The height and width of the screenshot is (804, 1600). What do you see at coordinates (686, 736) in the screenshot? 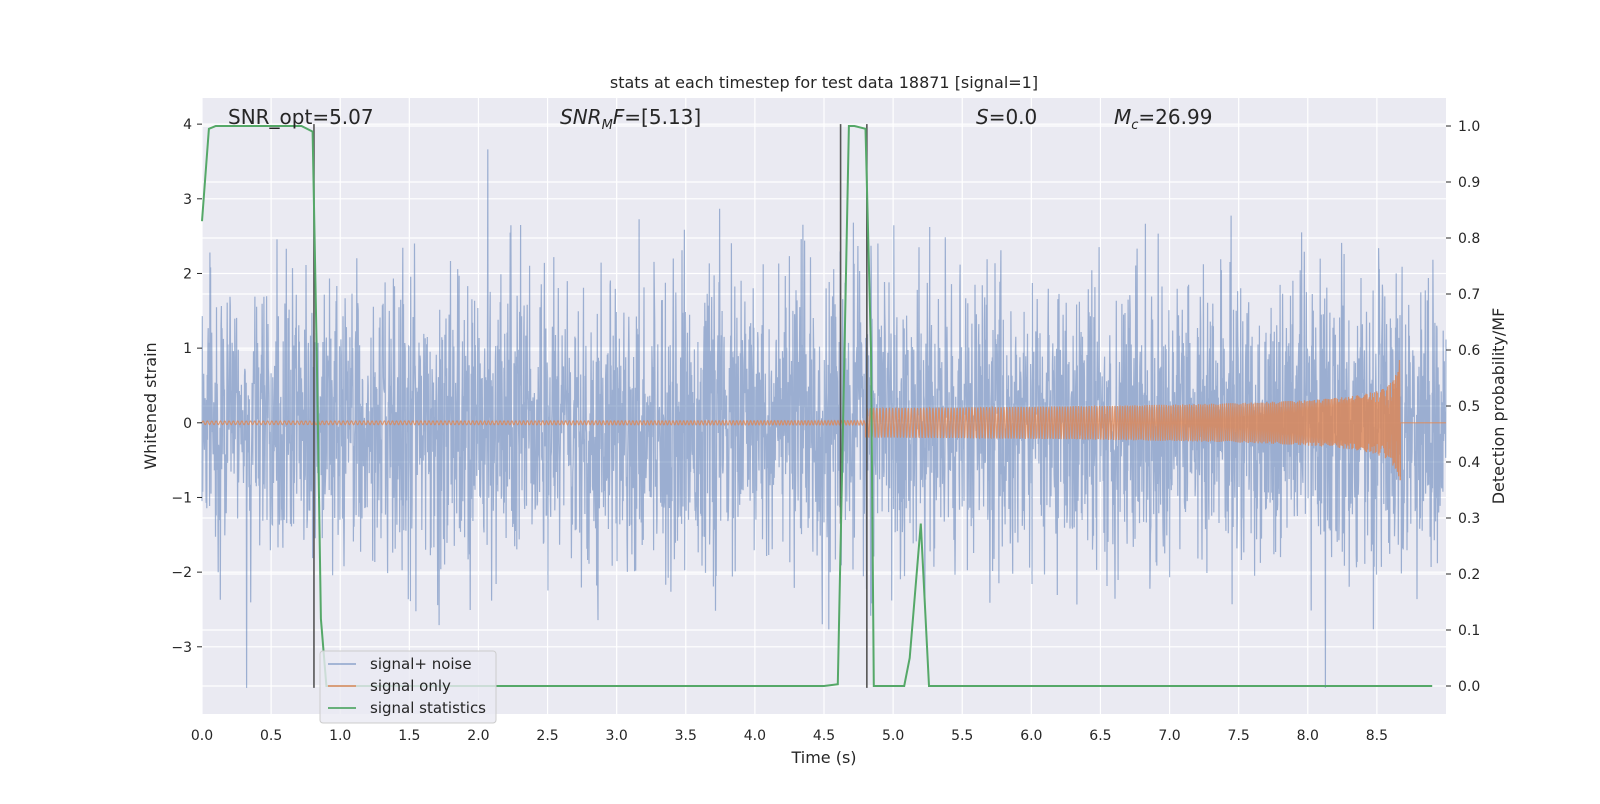
I see `x-tick-label: 3.5` at bounding box center [686, 736].